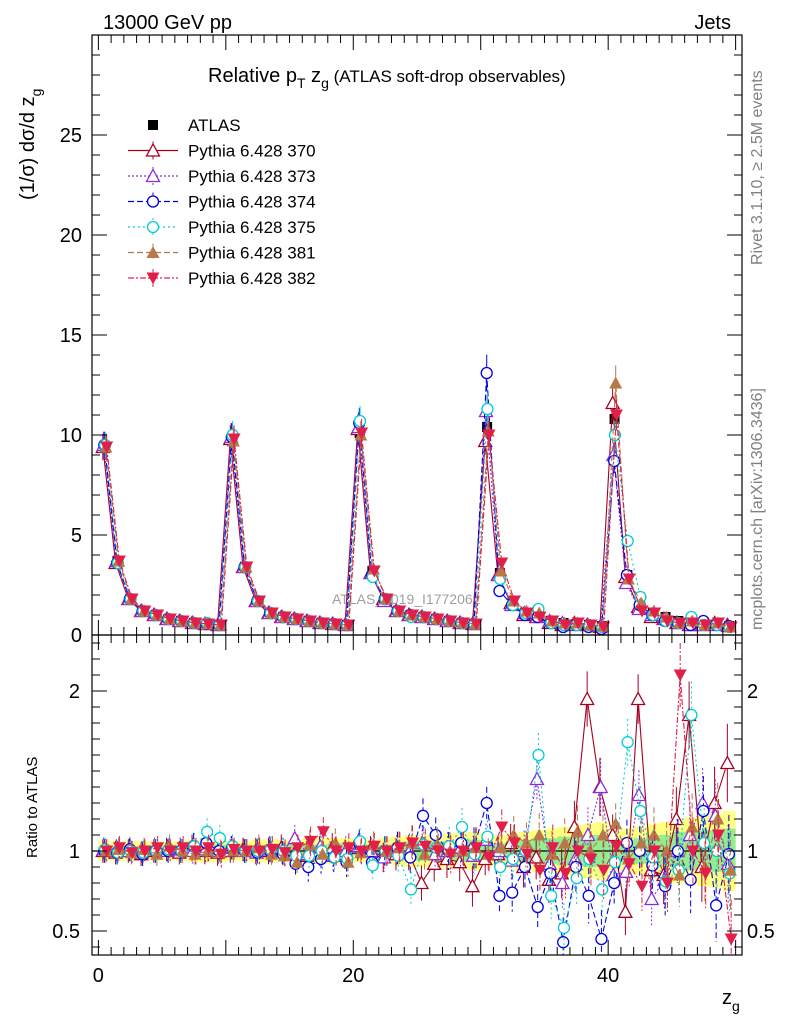 This screenshot has height=1024, width=786. I want to click on ratio-y-tick-label-right: 0.5, so click(761, 932).